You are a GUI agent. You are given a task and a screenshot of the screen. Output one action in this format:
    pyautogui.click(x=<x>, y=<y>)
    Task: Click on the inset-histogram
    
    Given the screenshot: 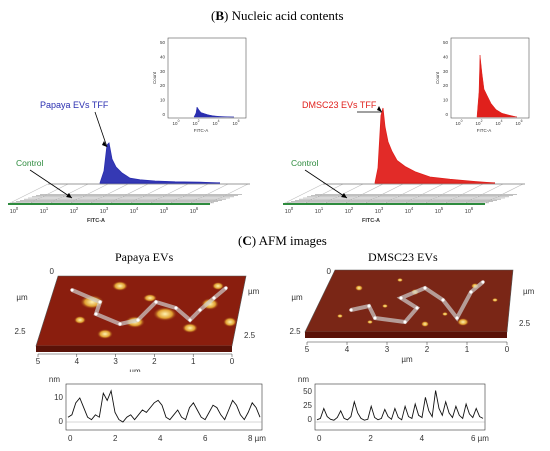 What is the action you would take?
    pyautogui.click(x=214, y=112)
    